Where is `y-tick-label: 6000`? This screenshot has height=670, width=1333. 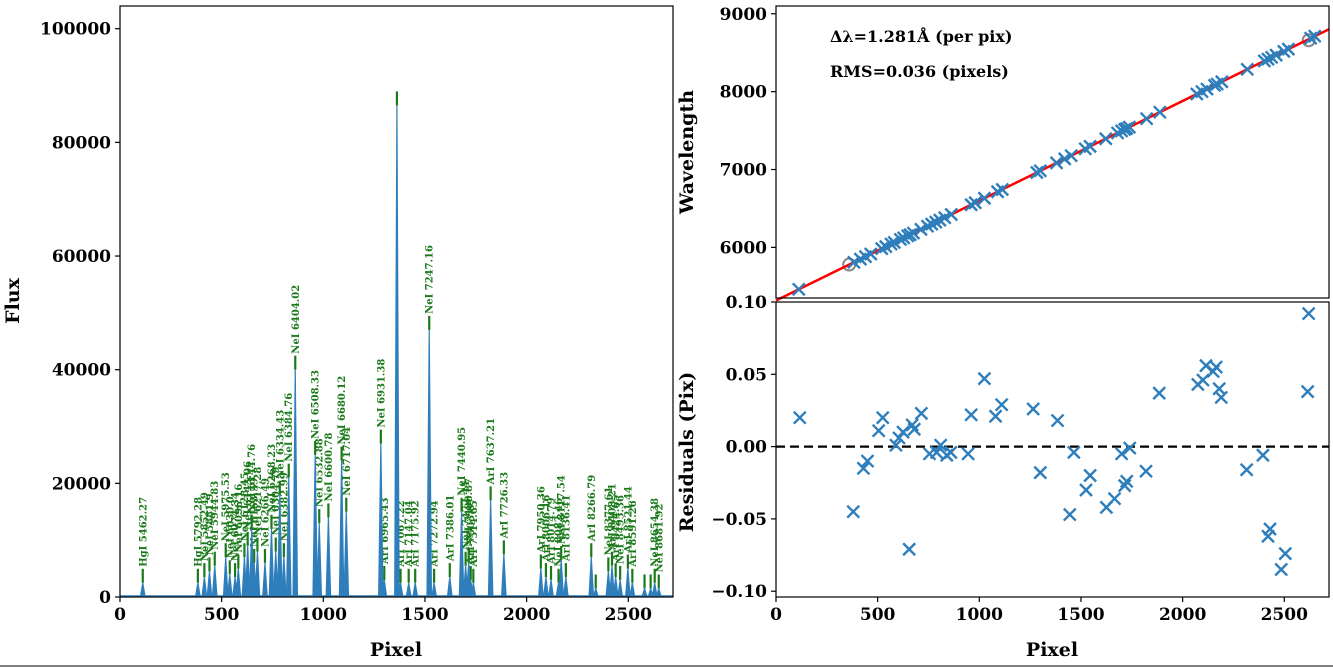
y-tick-label: 6000 is located at coordinates (743, 248).